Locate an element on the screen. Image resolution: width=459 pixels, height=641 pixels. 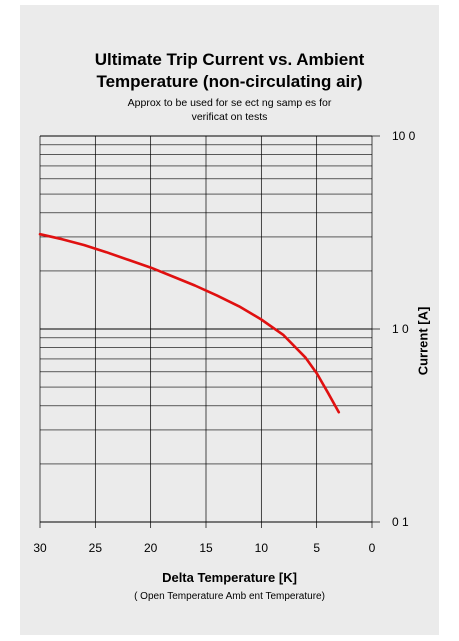
x-tick-label: 10 is located at coordinates (262, 548).